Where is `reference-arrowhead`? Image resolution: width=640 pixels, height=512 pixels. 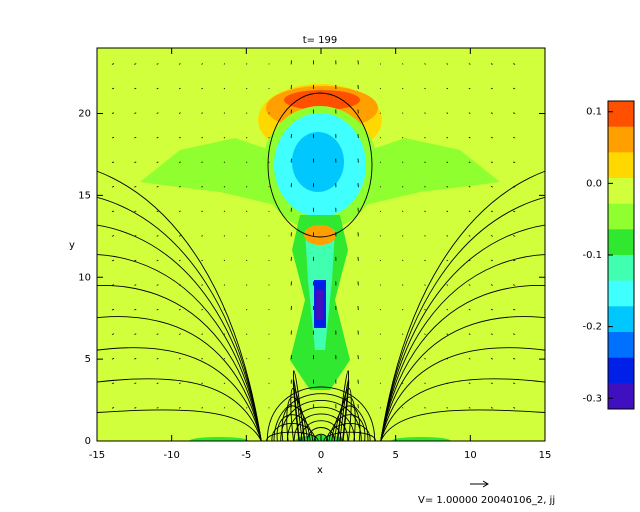 reference-arrowhead is located at coordinates (485, 484).